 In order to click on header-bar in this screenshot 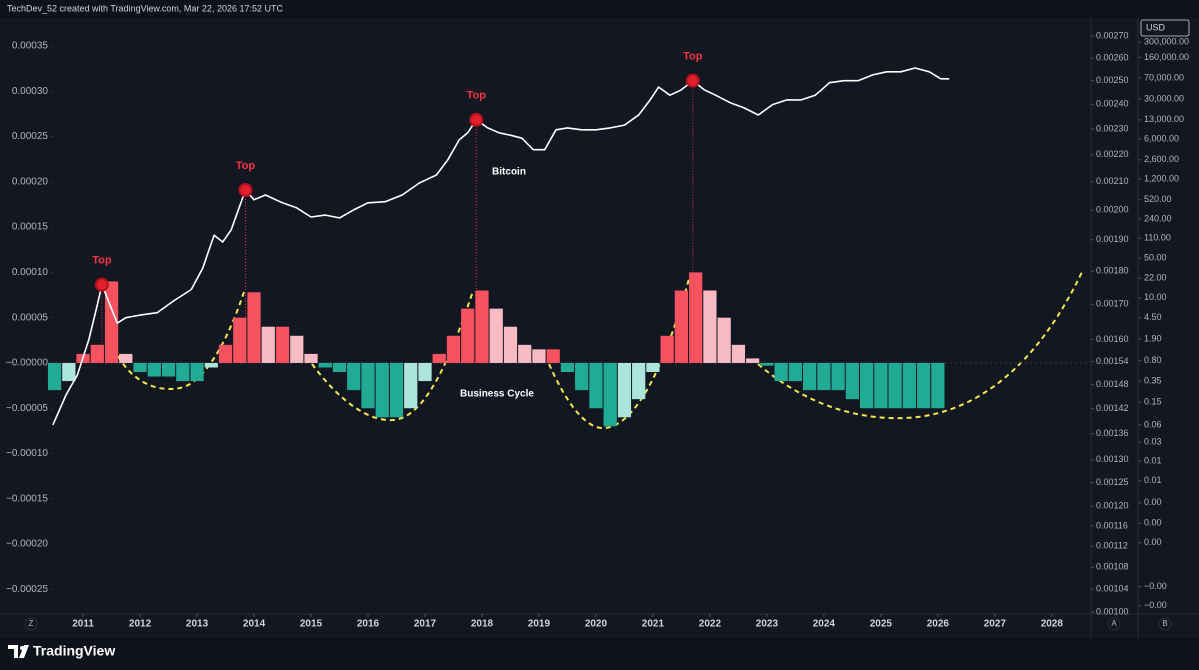, I will do `click(599, 9)`.